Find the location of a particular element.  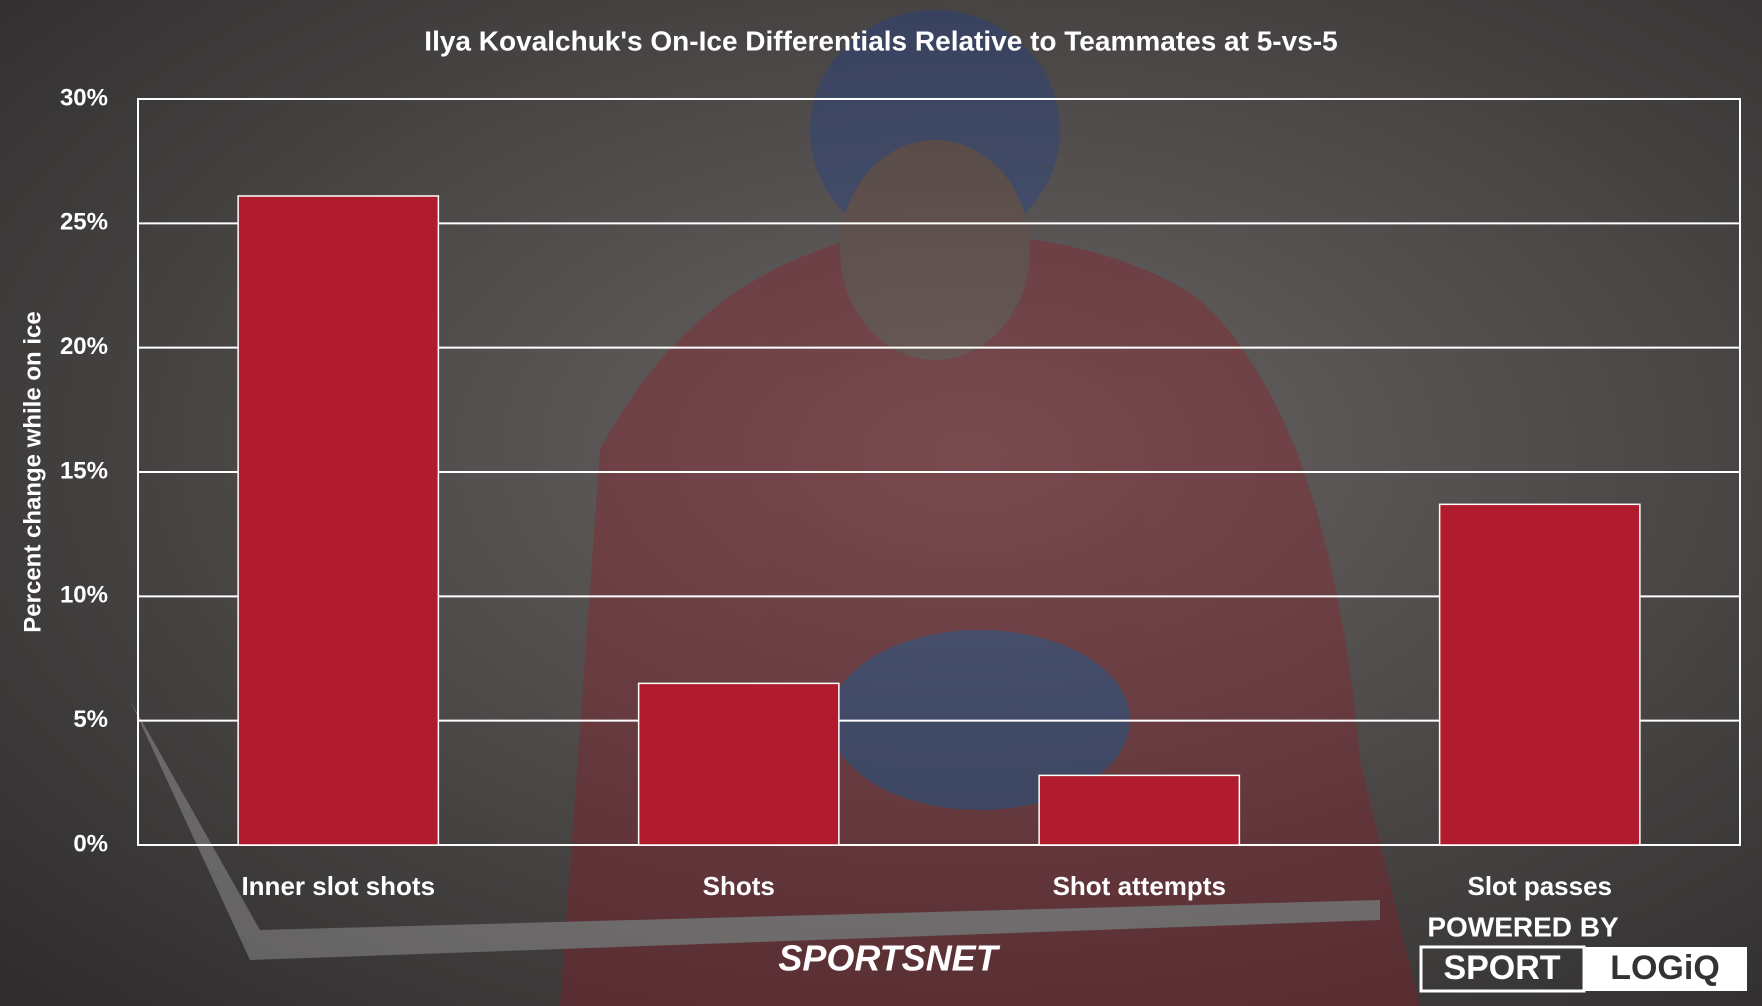

partner-logo: LOGiQ is located at coordinates (1665, 968).